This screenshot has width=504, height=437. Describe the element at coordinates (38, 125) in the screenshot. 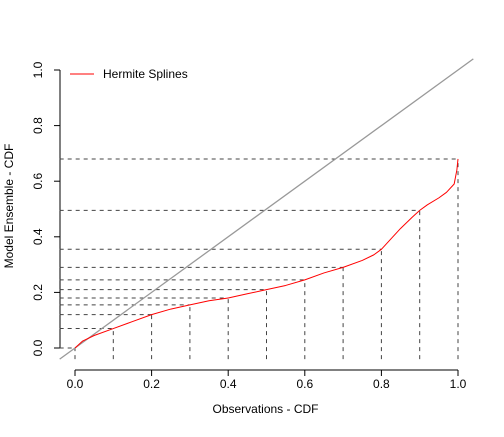

I see `y-tick-label: 0.8` at that location.